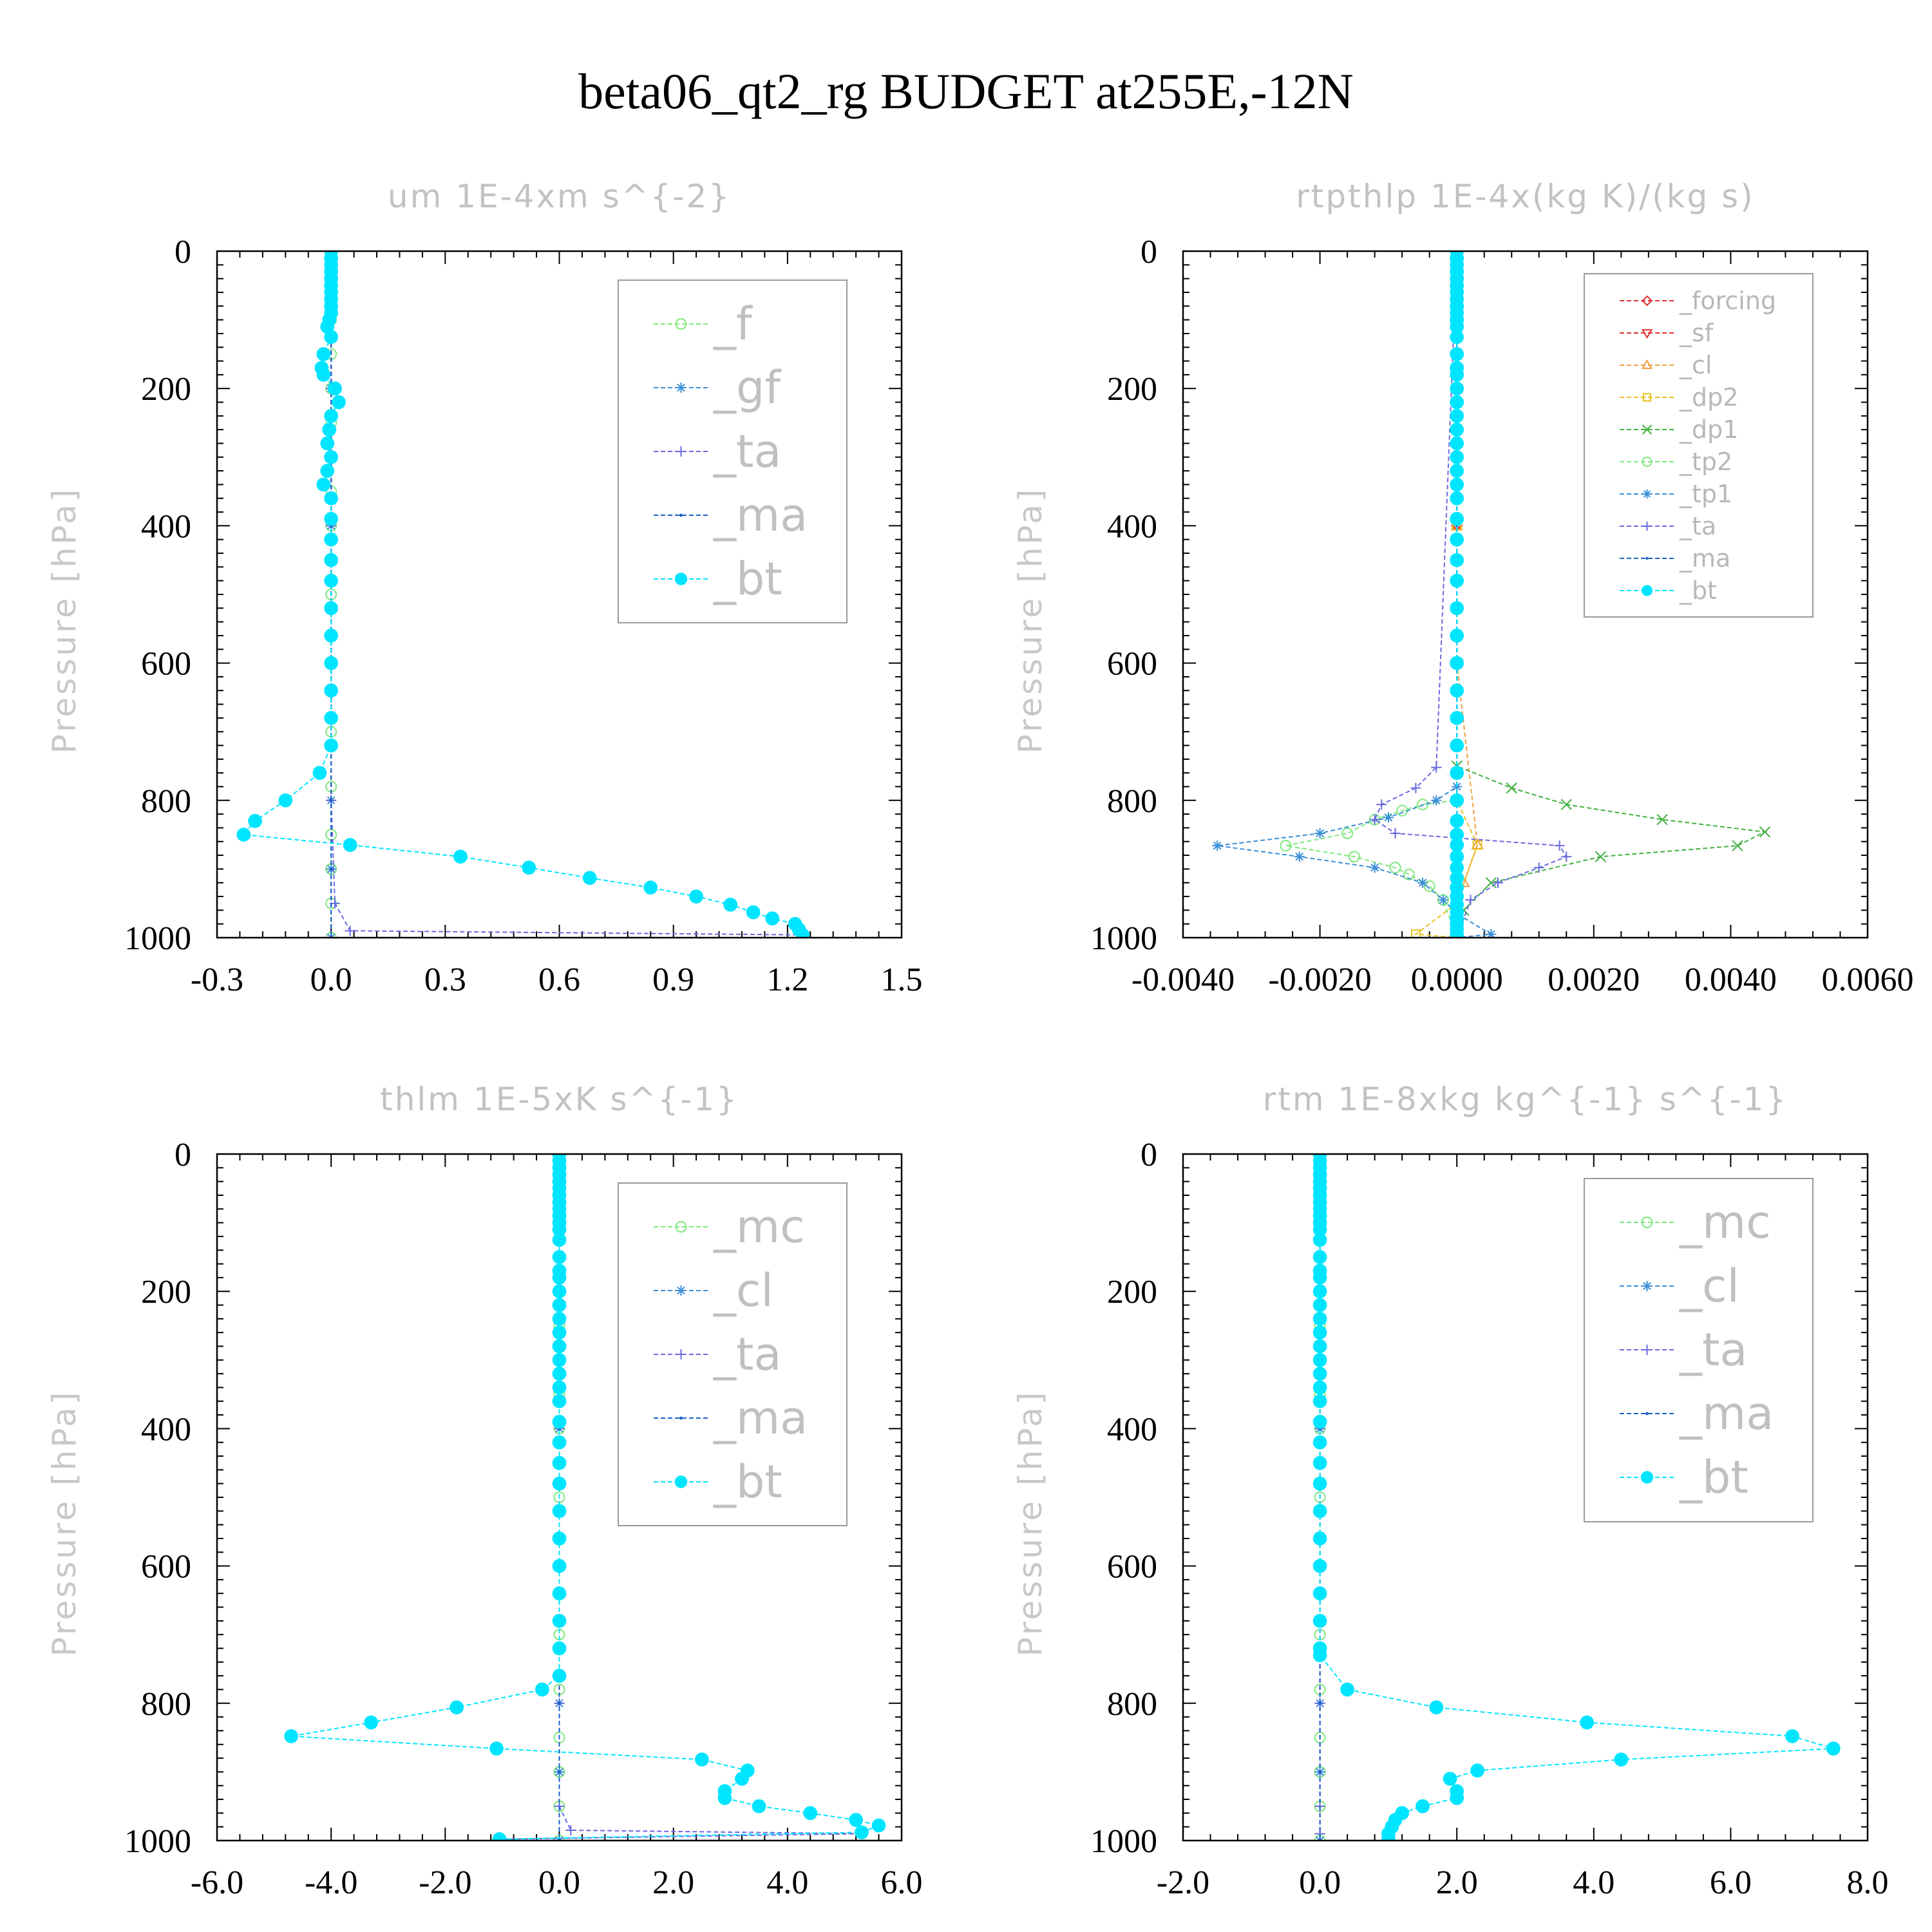  Describe the element at coordinates (1319, 979) in the screenshot. I see `x-tick-label: -0.0020` at that location.